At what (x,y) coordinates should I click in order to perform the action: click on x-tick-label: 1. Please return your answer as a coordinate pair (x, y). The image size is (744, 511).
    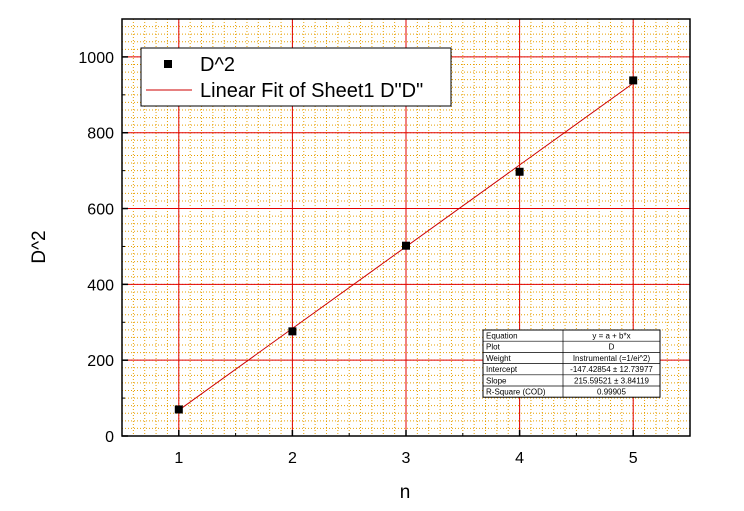
    Looking at the image, I should click on (178, 458).